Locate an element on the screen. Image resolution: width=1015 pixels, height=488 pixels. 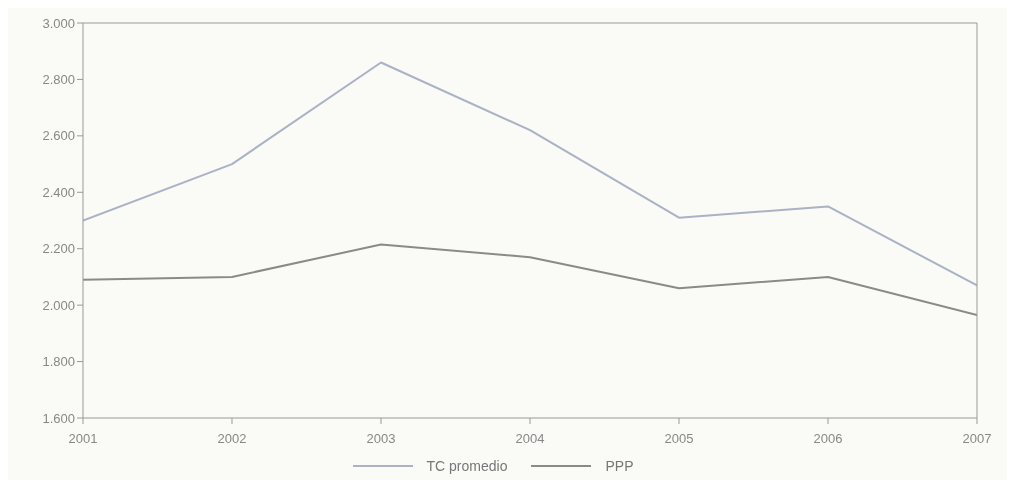
line-series is located at coordinates (530, 280).